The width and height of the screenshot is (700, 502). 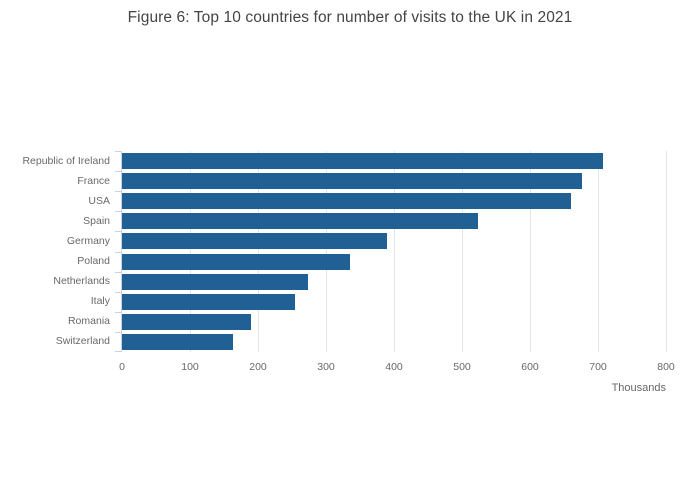 What do you see at coordinates (96, 220) in the screenshot?
I see `y-tick-label: Spain` at bounding box center [96, 220].